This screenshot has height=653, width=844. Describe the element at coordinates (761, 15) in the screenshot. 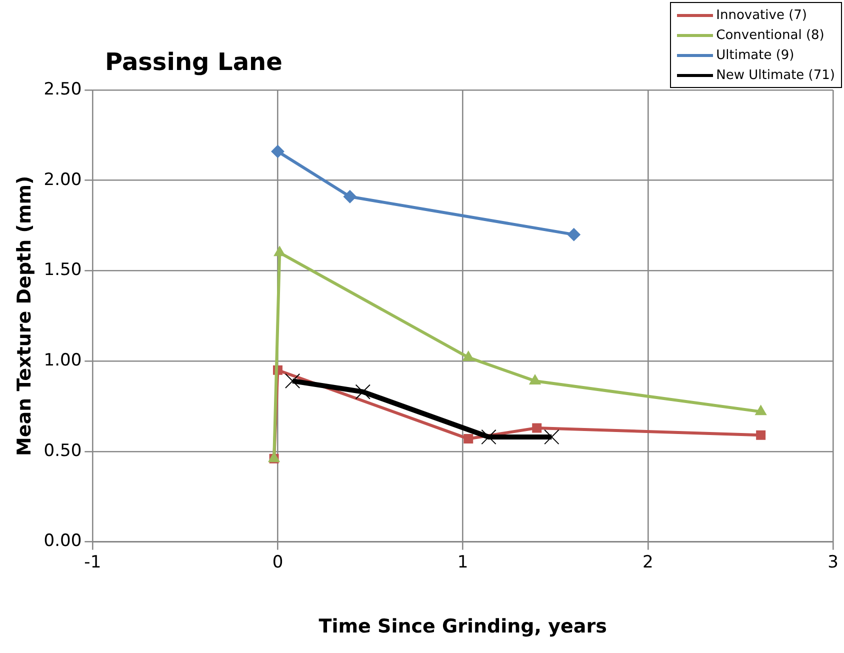

I see `legend-label: Innovative (7)` at that location.